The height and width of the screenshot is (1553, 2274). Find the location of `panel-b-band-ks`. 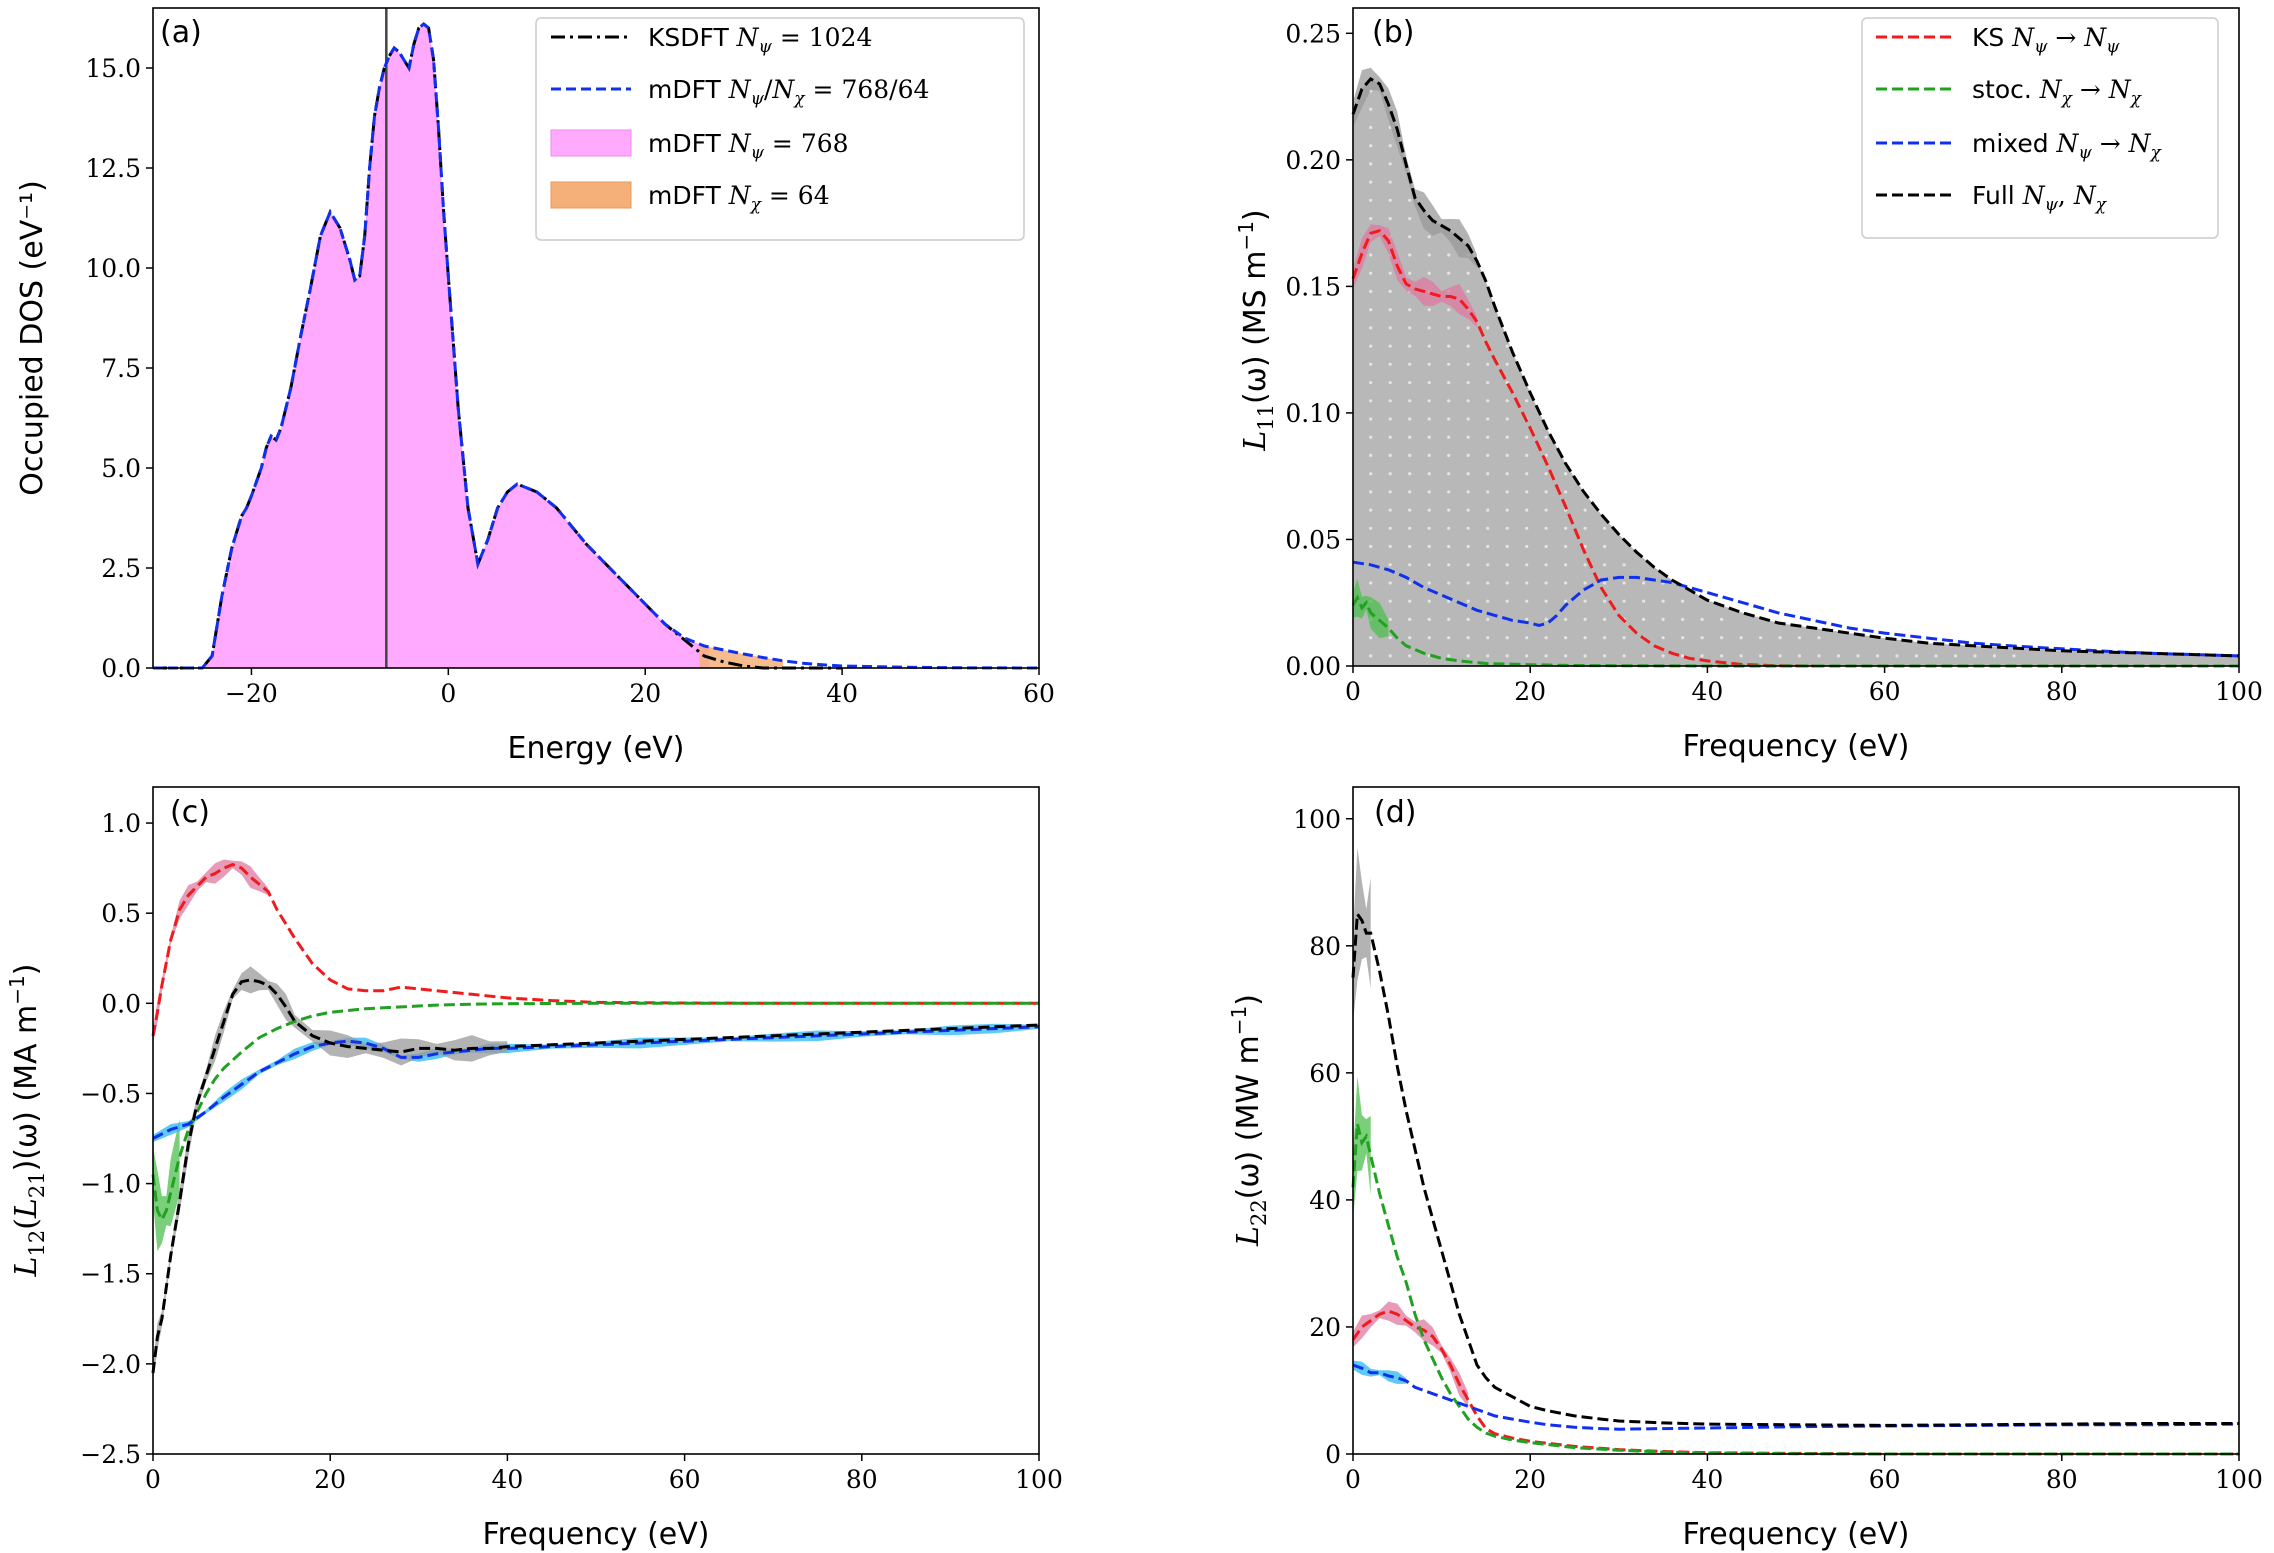

panel-b-band-ks is located at coordinates (1415, 275).